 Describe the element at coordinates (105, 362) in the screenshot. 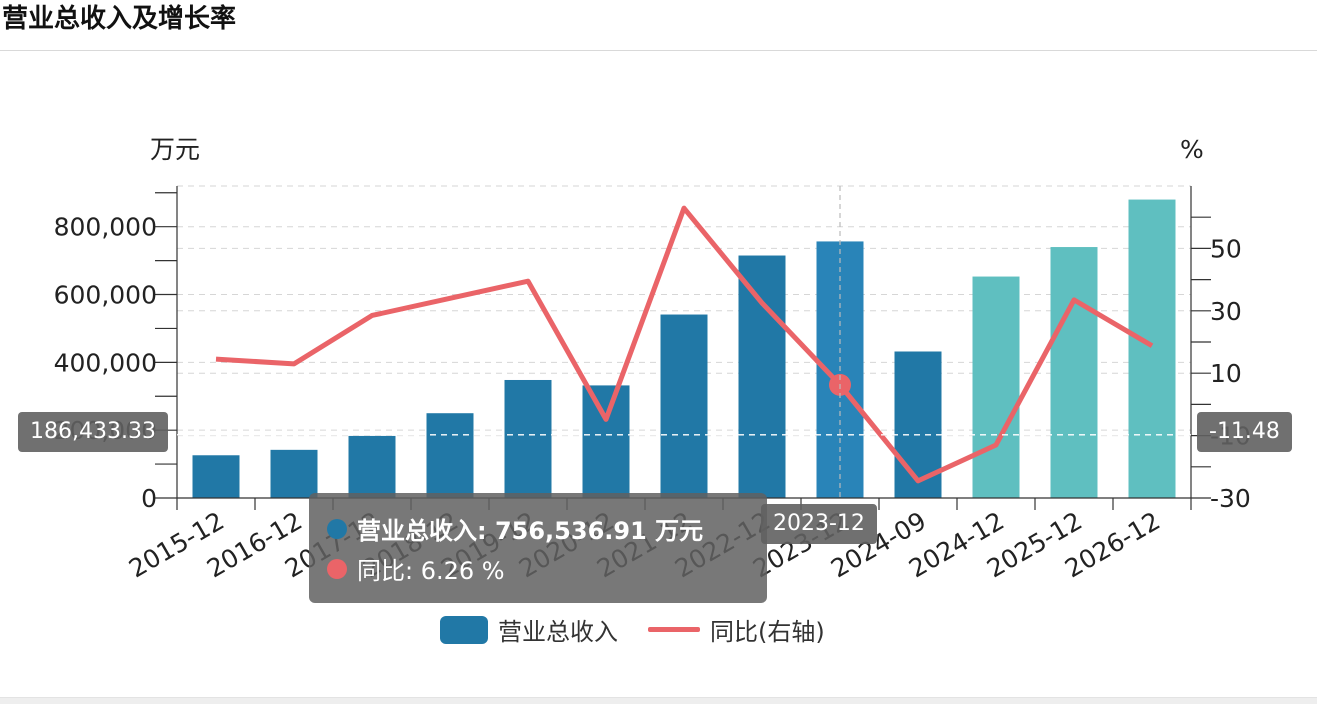

I see `y-left-tick-label: 400,000` at that location.